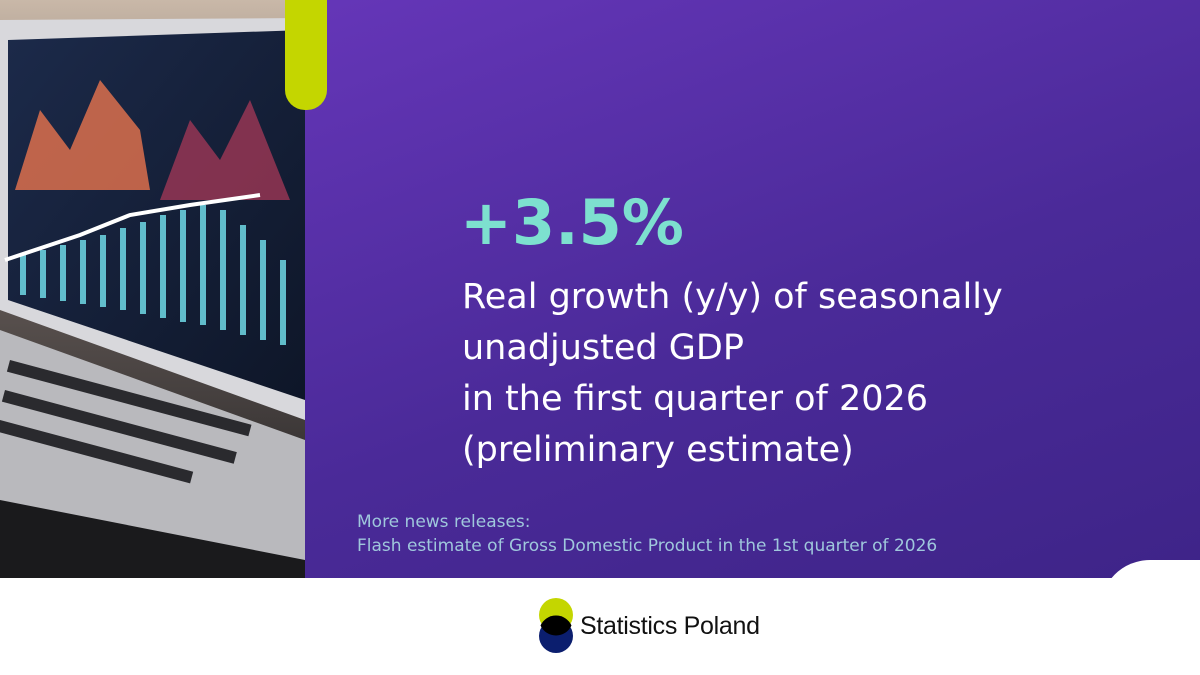  Describe the element at coordinates (732, 297) in the screenshot. I see `description-line: Real growth (y/y) of seasonally` at that location.